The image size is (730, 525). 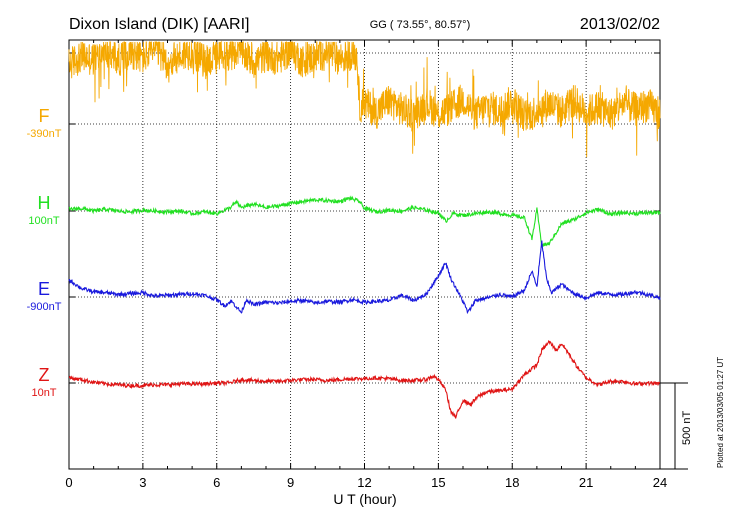 What do you see at coordinates (687, 427) in the screenshot?
I see `scale-bar-label: 500 nT` at bounding box center [687, 427].